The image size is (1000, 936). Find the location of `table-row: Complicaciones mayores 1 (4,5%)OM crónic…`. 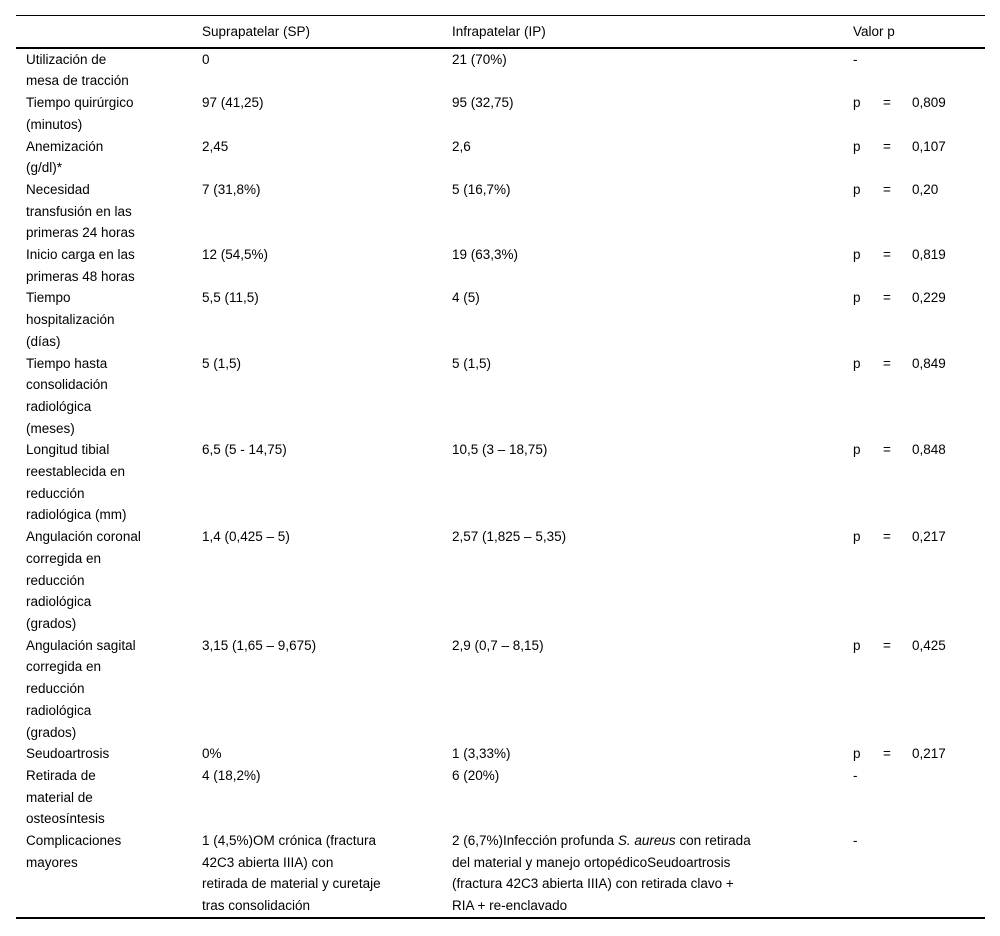

table-row: Complicaciones mayores 1 (4,5%)OM crónic… is located at coordinates (500, 873).